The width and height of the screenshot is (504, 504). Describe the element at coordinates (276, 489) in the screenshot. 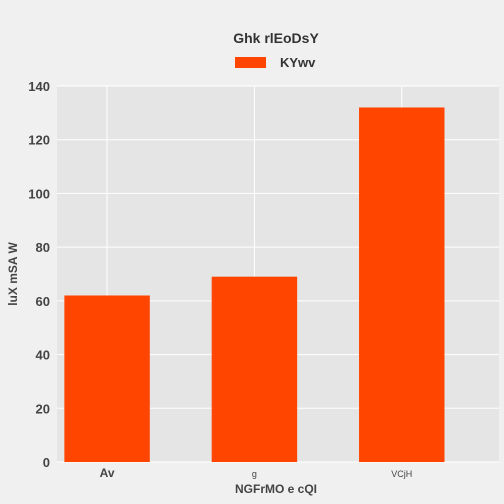

I see `x-axis-label: NGFrMO e cQI` at that location.